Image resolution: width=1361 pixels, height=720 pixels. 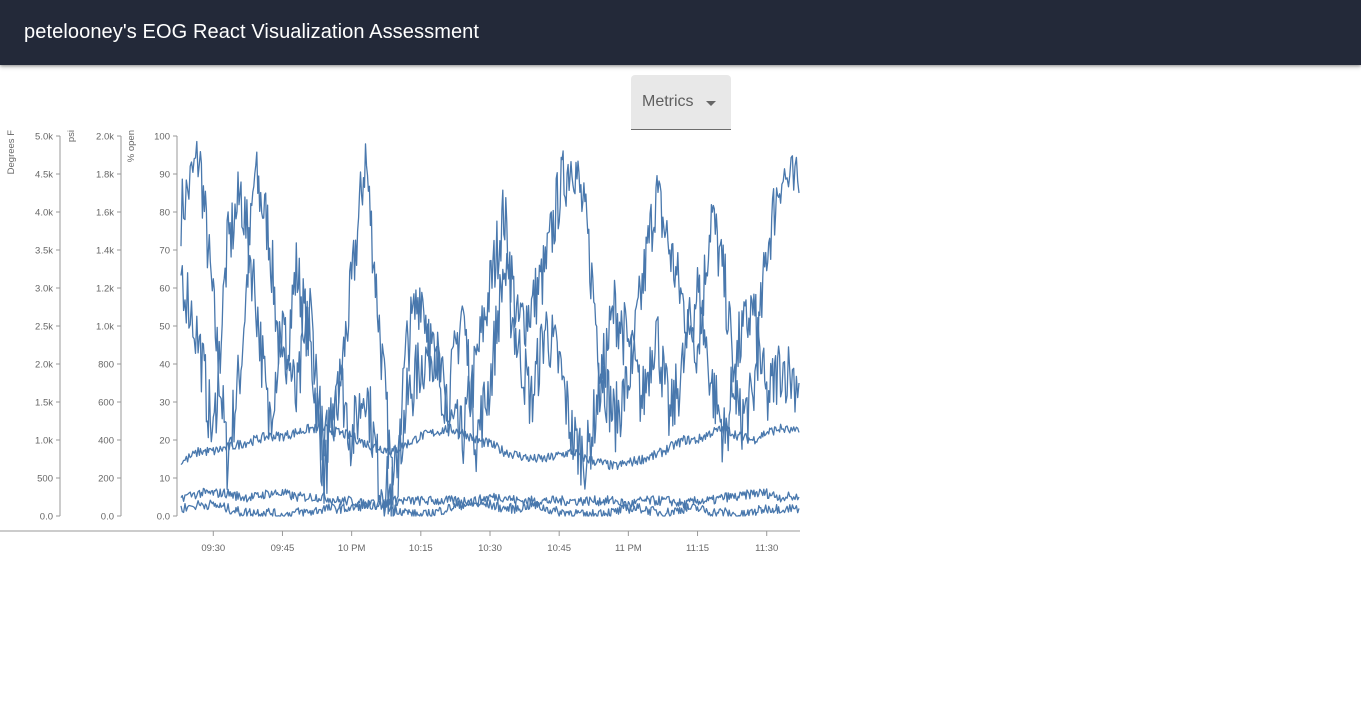 What do you see at coordinates (164, 251) in the screenshot?
I see `y-tick-label: 70` at bounding box center [164, 251].